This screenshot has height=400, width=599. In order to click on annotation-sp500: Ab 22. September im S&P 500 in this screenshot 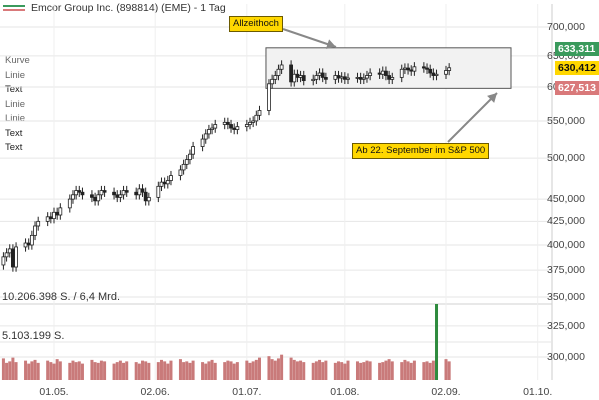, I will do `click(421, 151)`.